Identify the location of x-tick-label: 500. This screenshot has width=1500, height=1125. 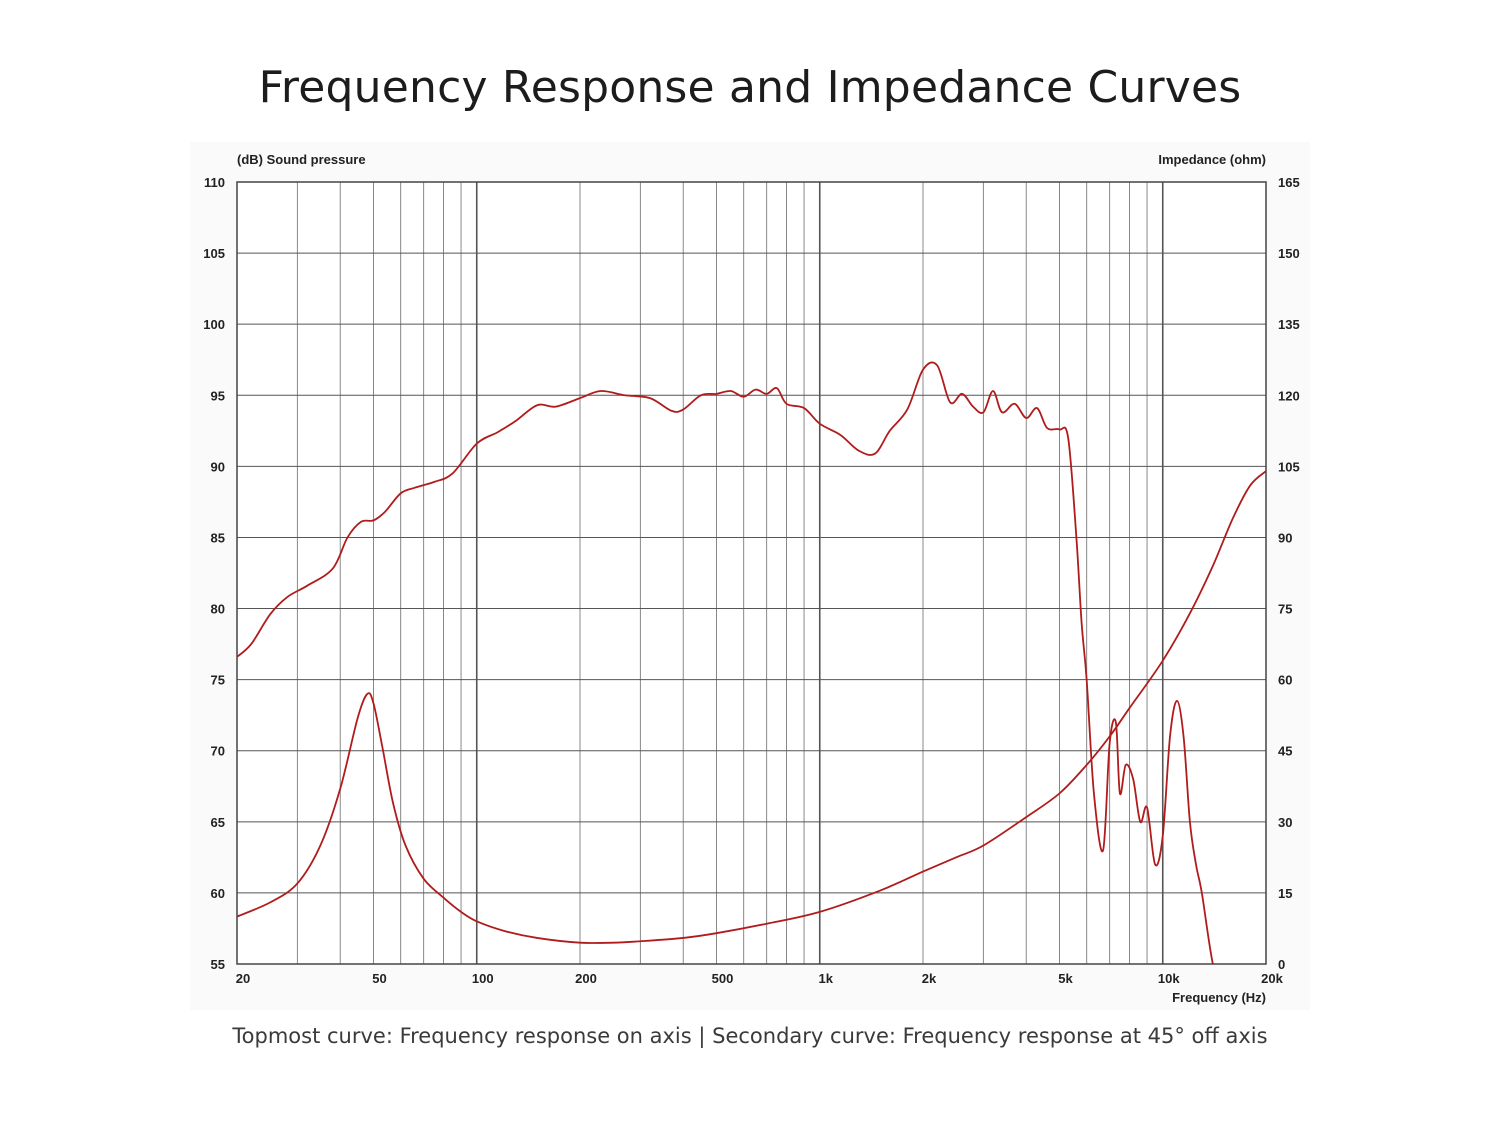
(723, 978).